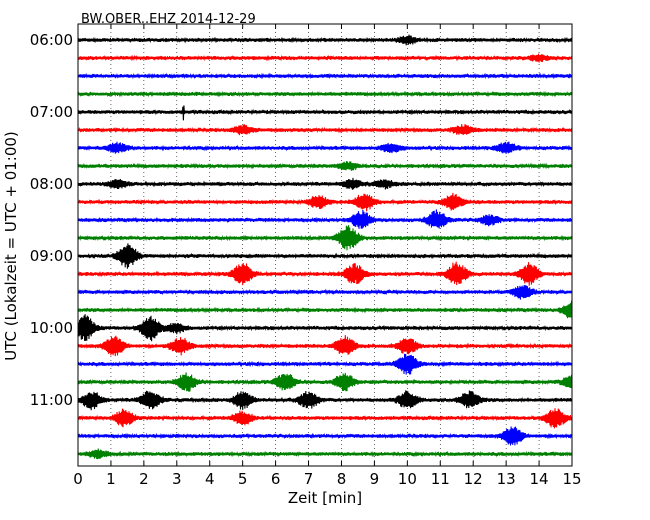 The height and width of the screenshot is (520, 650). What do you see at coordinates (473, 479) in the screenshot?
I see `x-tick-label: 12` at bounding box center [473, 479].